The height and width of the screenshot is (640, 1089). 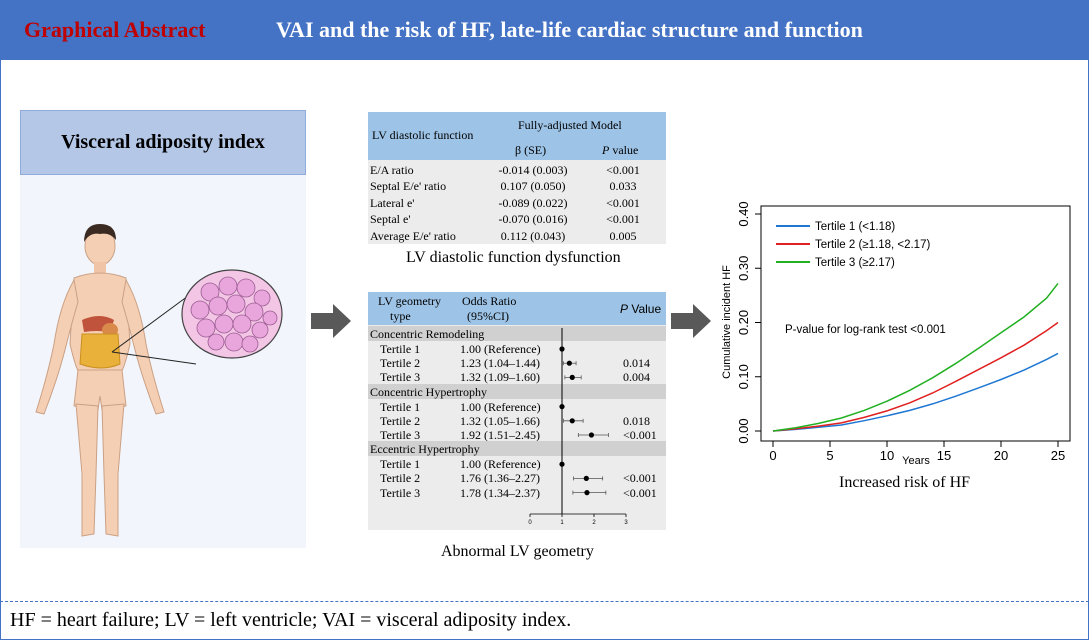 I want to click on legend-label-3: Tertile 3 (≥2.17), so click(x=855, y=263).